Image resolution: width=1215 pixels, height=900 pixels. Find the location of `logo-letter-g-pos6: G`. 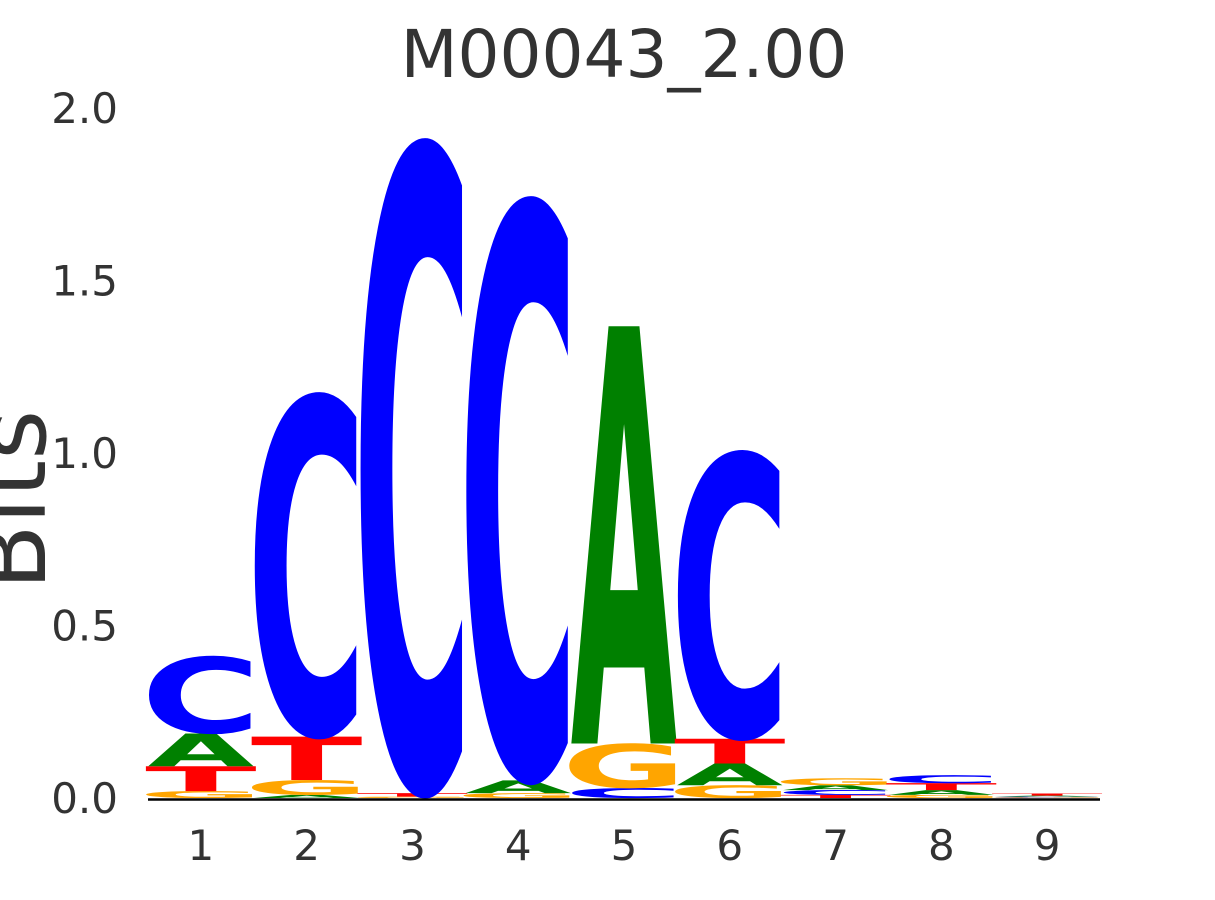

logo-letter-g-pos6: G is located at coordinates (729, 792).